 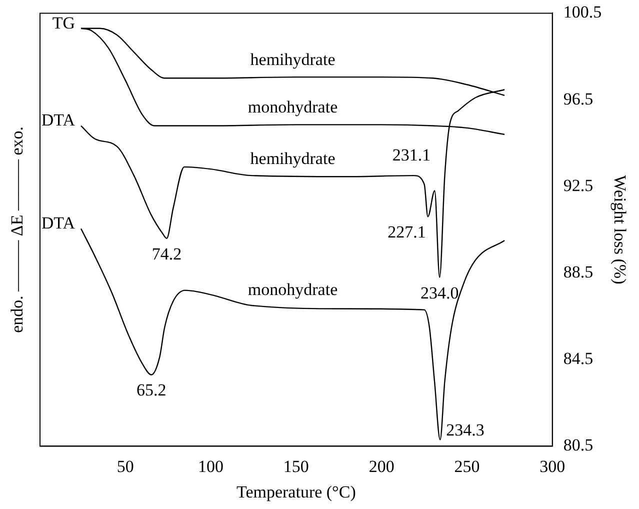 I want to click on y-tick-label: 92.5, so click(x=578, y=185).